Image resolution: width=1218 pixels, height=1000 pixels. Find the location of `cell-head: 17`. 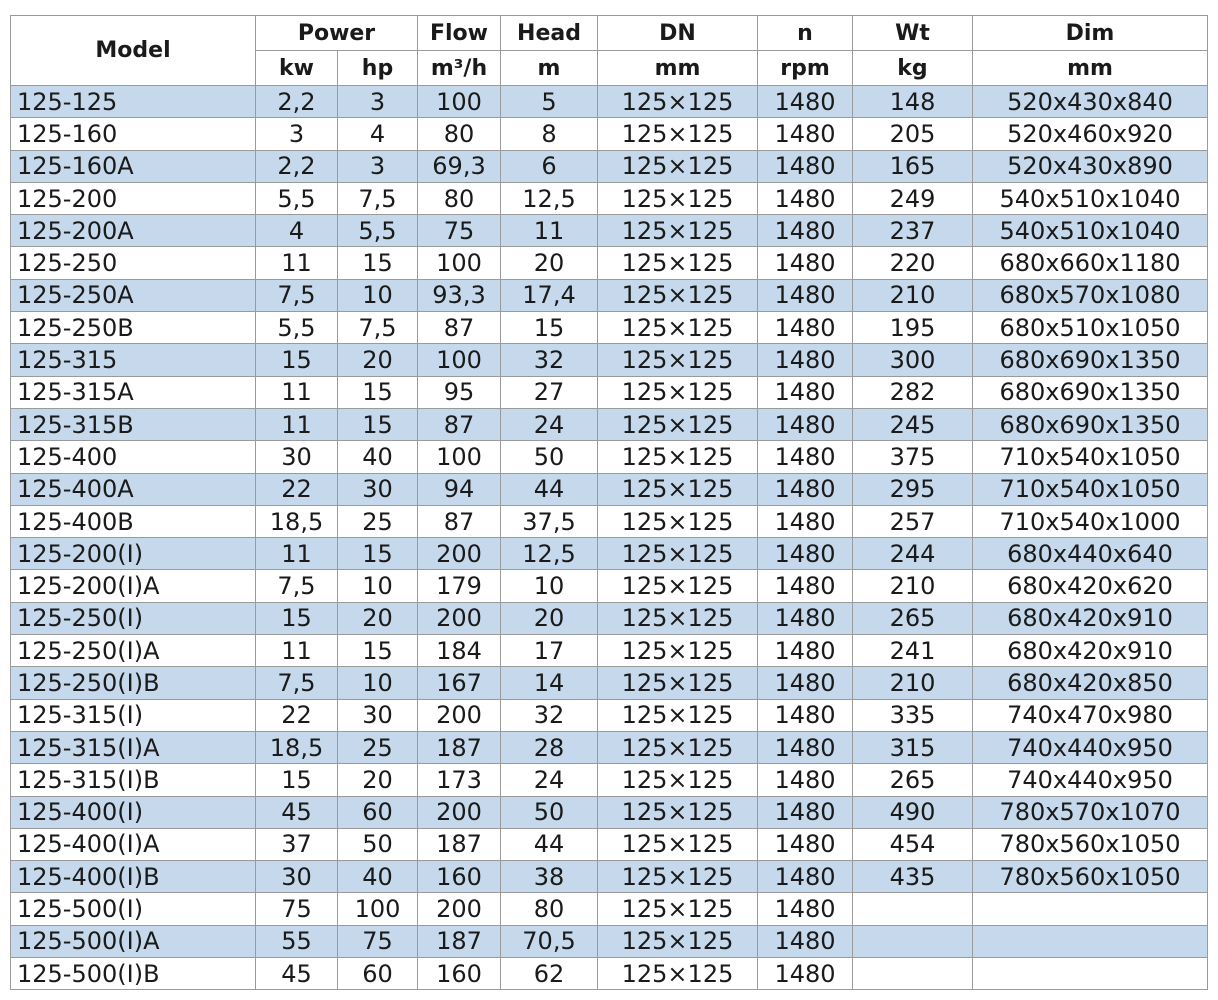

cell-head: 17 is located at coordinates (549, 651).